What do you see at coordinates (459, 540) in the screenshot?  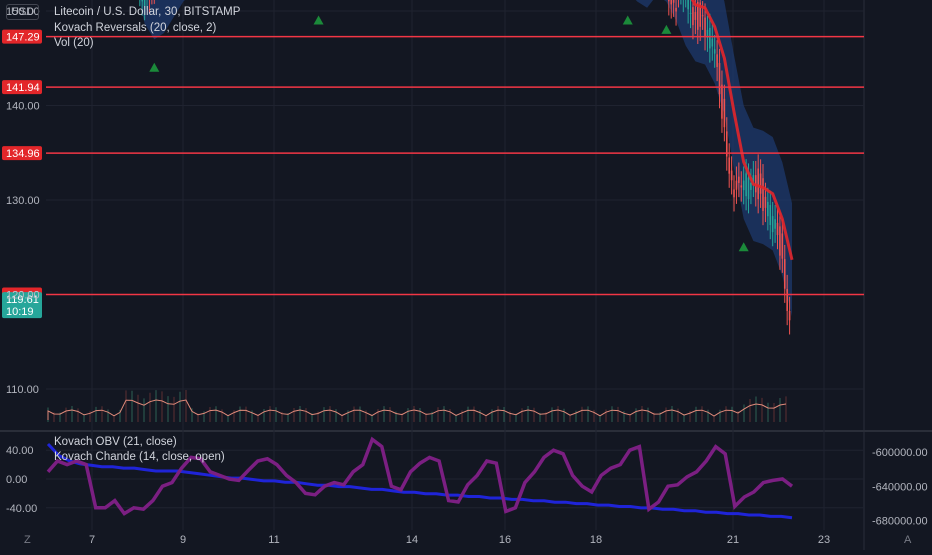 I see `time-axis: 7 9 11 14 16 18 21 23` at bounding box center [459, 540].